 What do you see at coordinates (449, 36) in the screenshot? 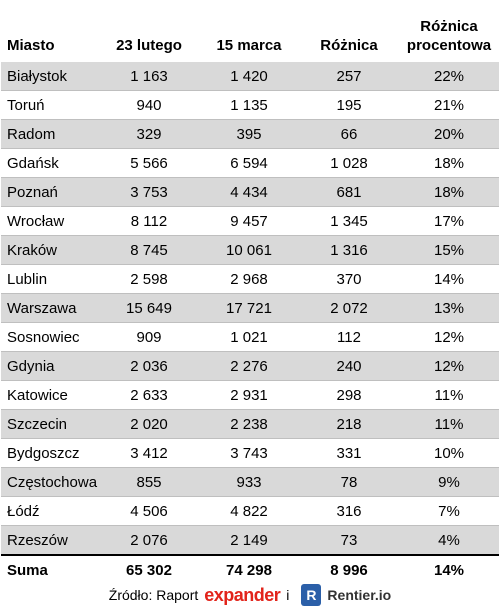
I see `header-cell: Różnica procentowa` at bounding box center [449, 36].